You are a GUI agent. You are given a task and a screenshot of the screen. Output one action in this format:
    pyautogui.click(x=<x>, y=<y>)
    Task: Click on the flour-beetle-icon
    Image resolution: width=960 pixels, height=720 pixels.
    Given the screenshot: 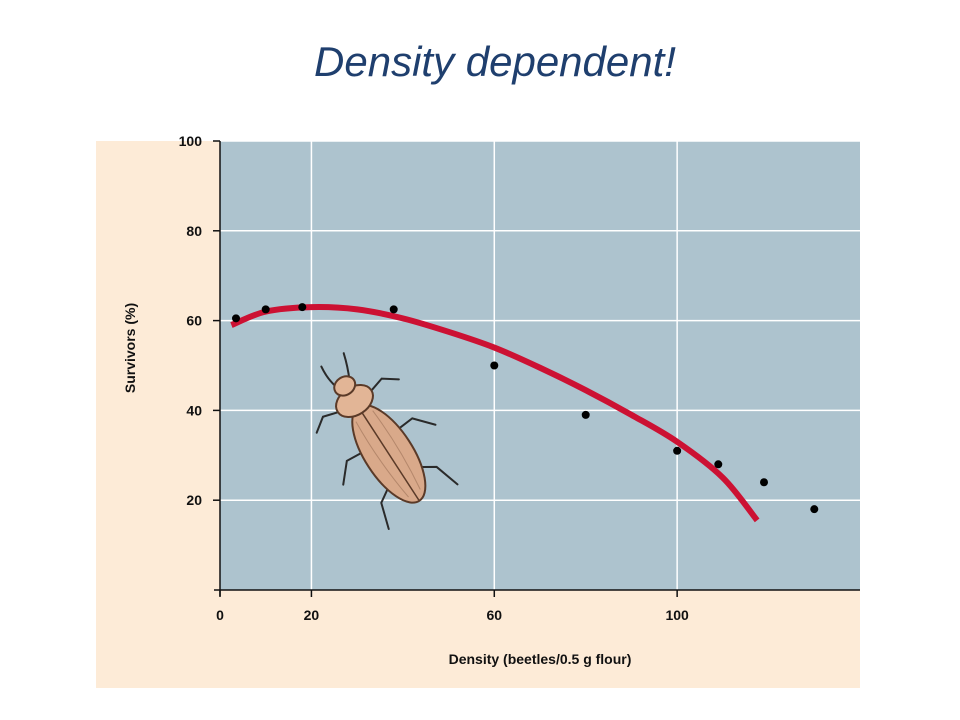 What is the action you would take?
    pyautogui.click(x=387, y=441)
    